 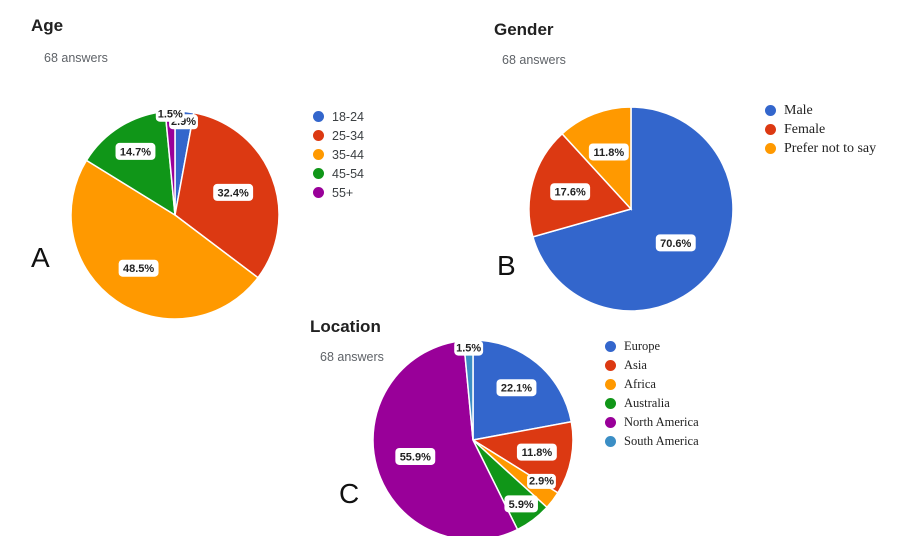 What do you see at coordinates (348, 135) in the screenshot?
I see `legend-label: 25-34` at bounding box center [348, 135].